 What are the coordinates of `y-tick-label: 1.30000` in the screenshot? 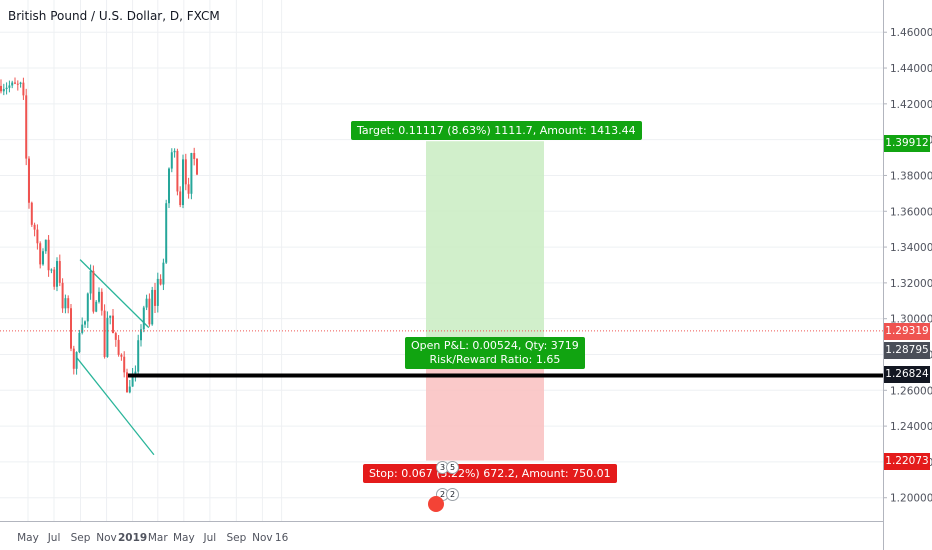 It's located at (911, 320).